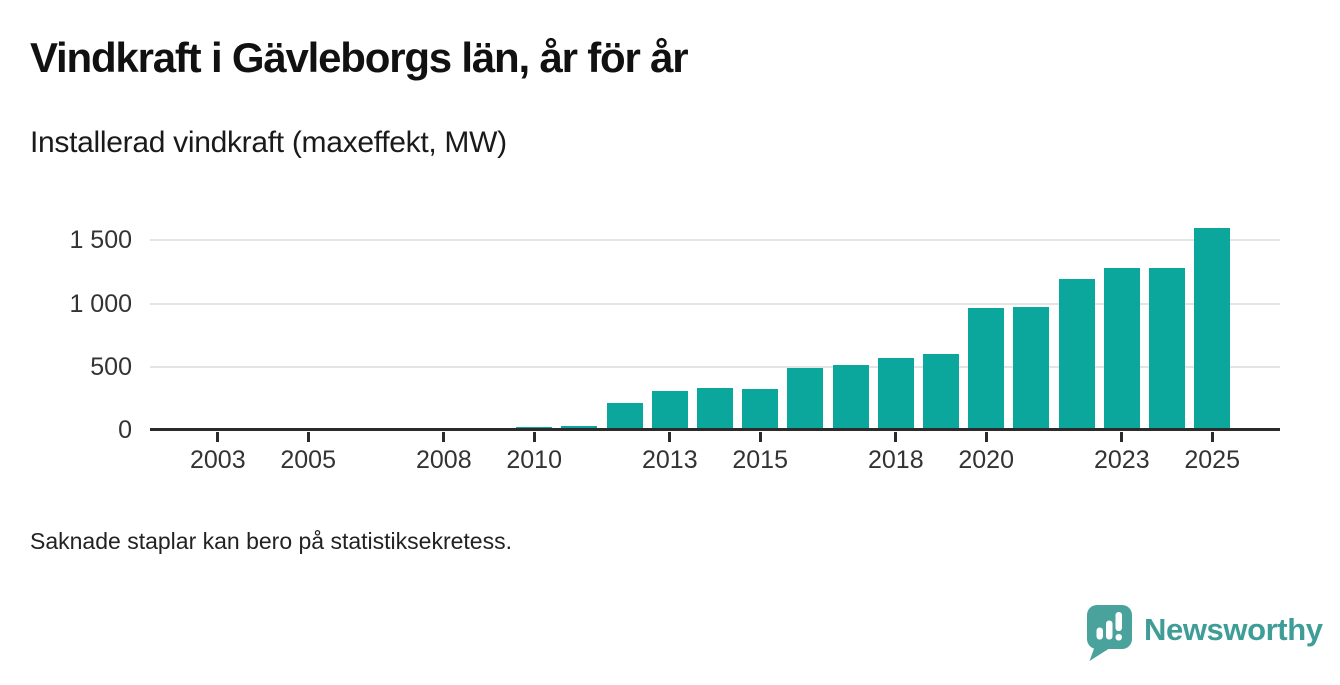  What do you see at coordinates (986, 369) in the screenshot?
I see `bar-2020` at bounding box center [986, 369].